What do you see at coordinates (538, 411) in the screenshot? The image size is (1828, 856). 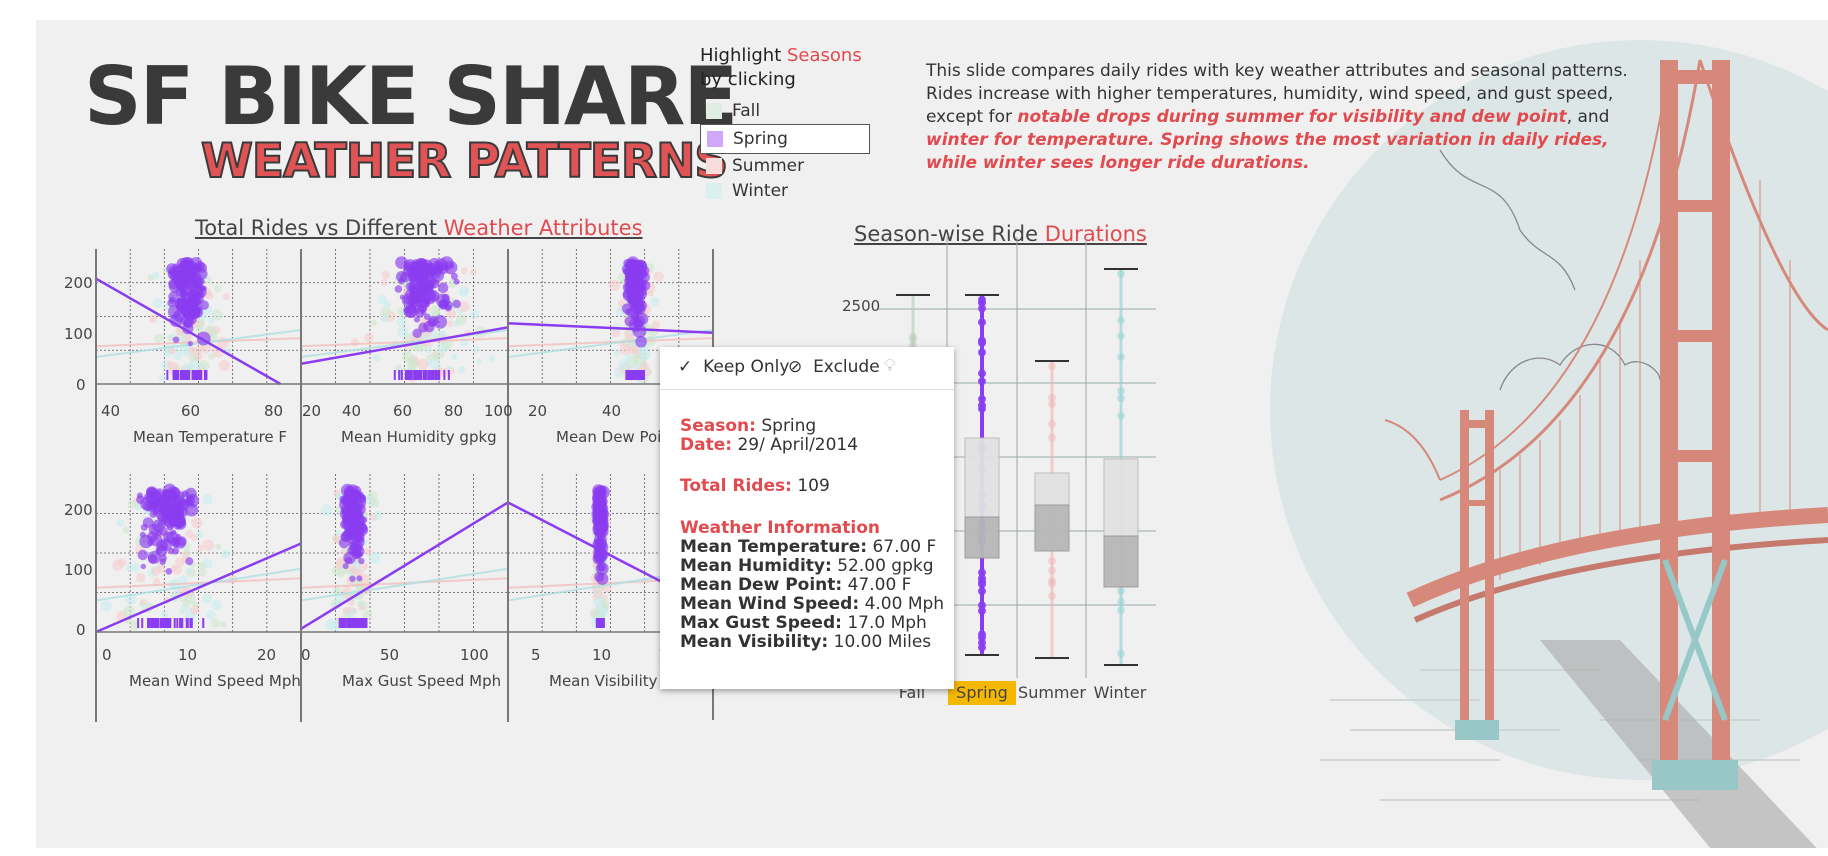 I see `dewpoint-xtick-20: 20` at bounding box center [538, 411].